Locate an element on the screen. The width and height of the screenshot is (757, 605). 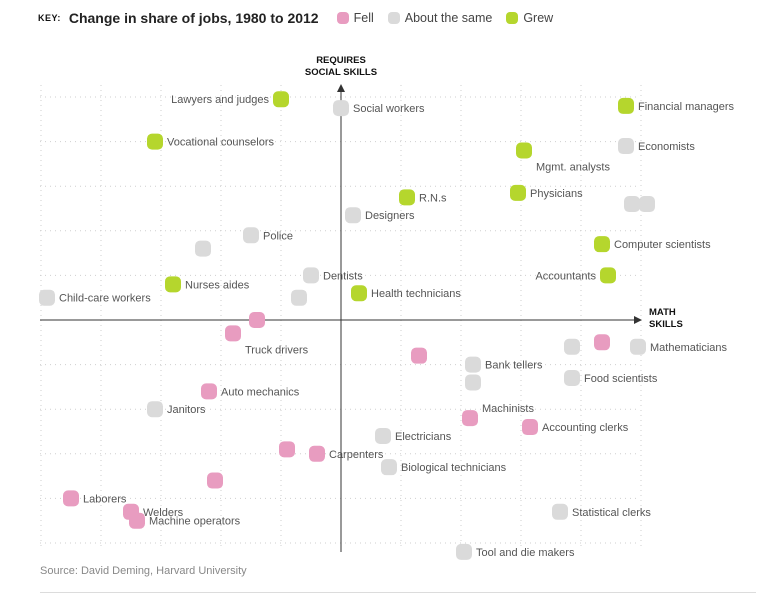
data-point-label: Mathematicians is located at coordinates (689, 348).